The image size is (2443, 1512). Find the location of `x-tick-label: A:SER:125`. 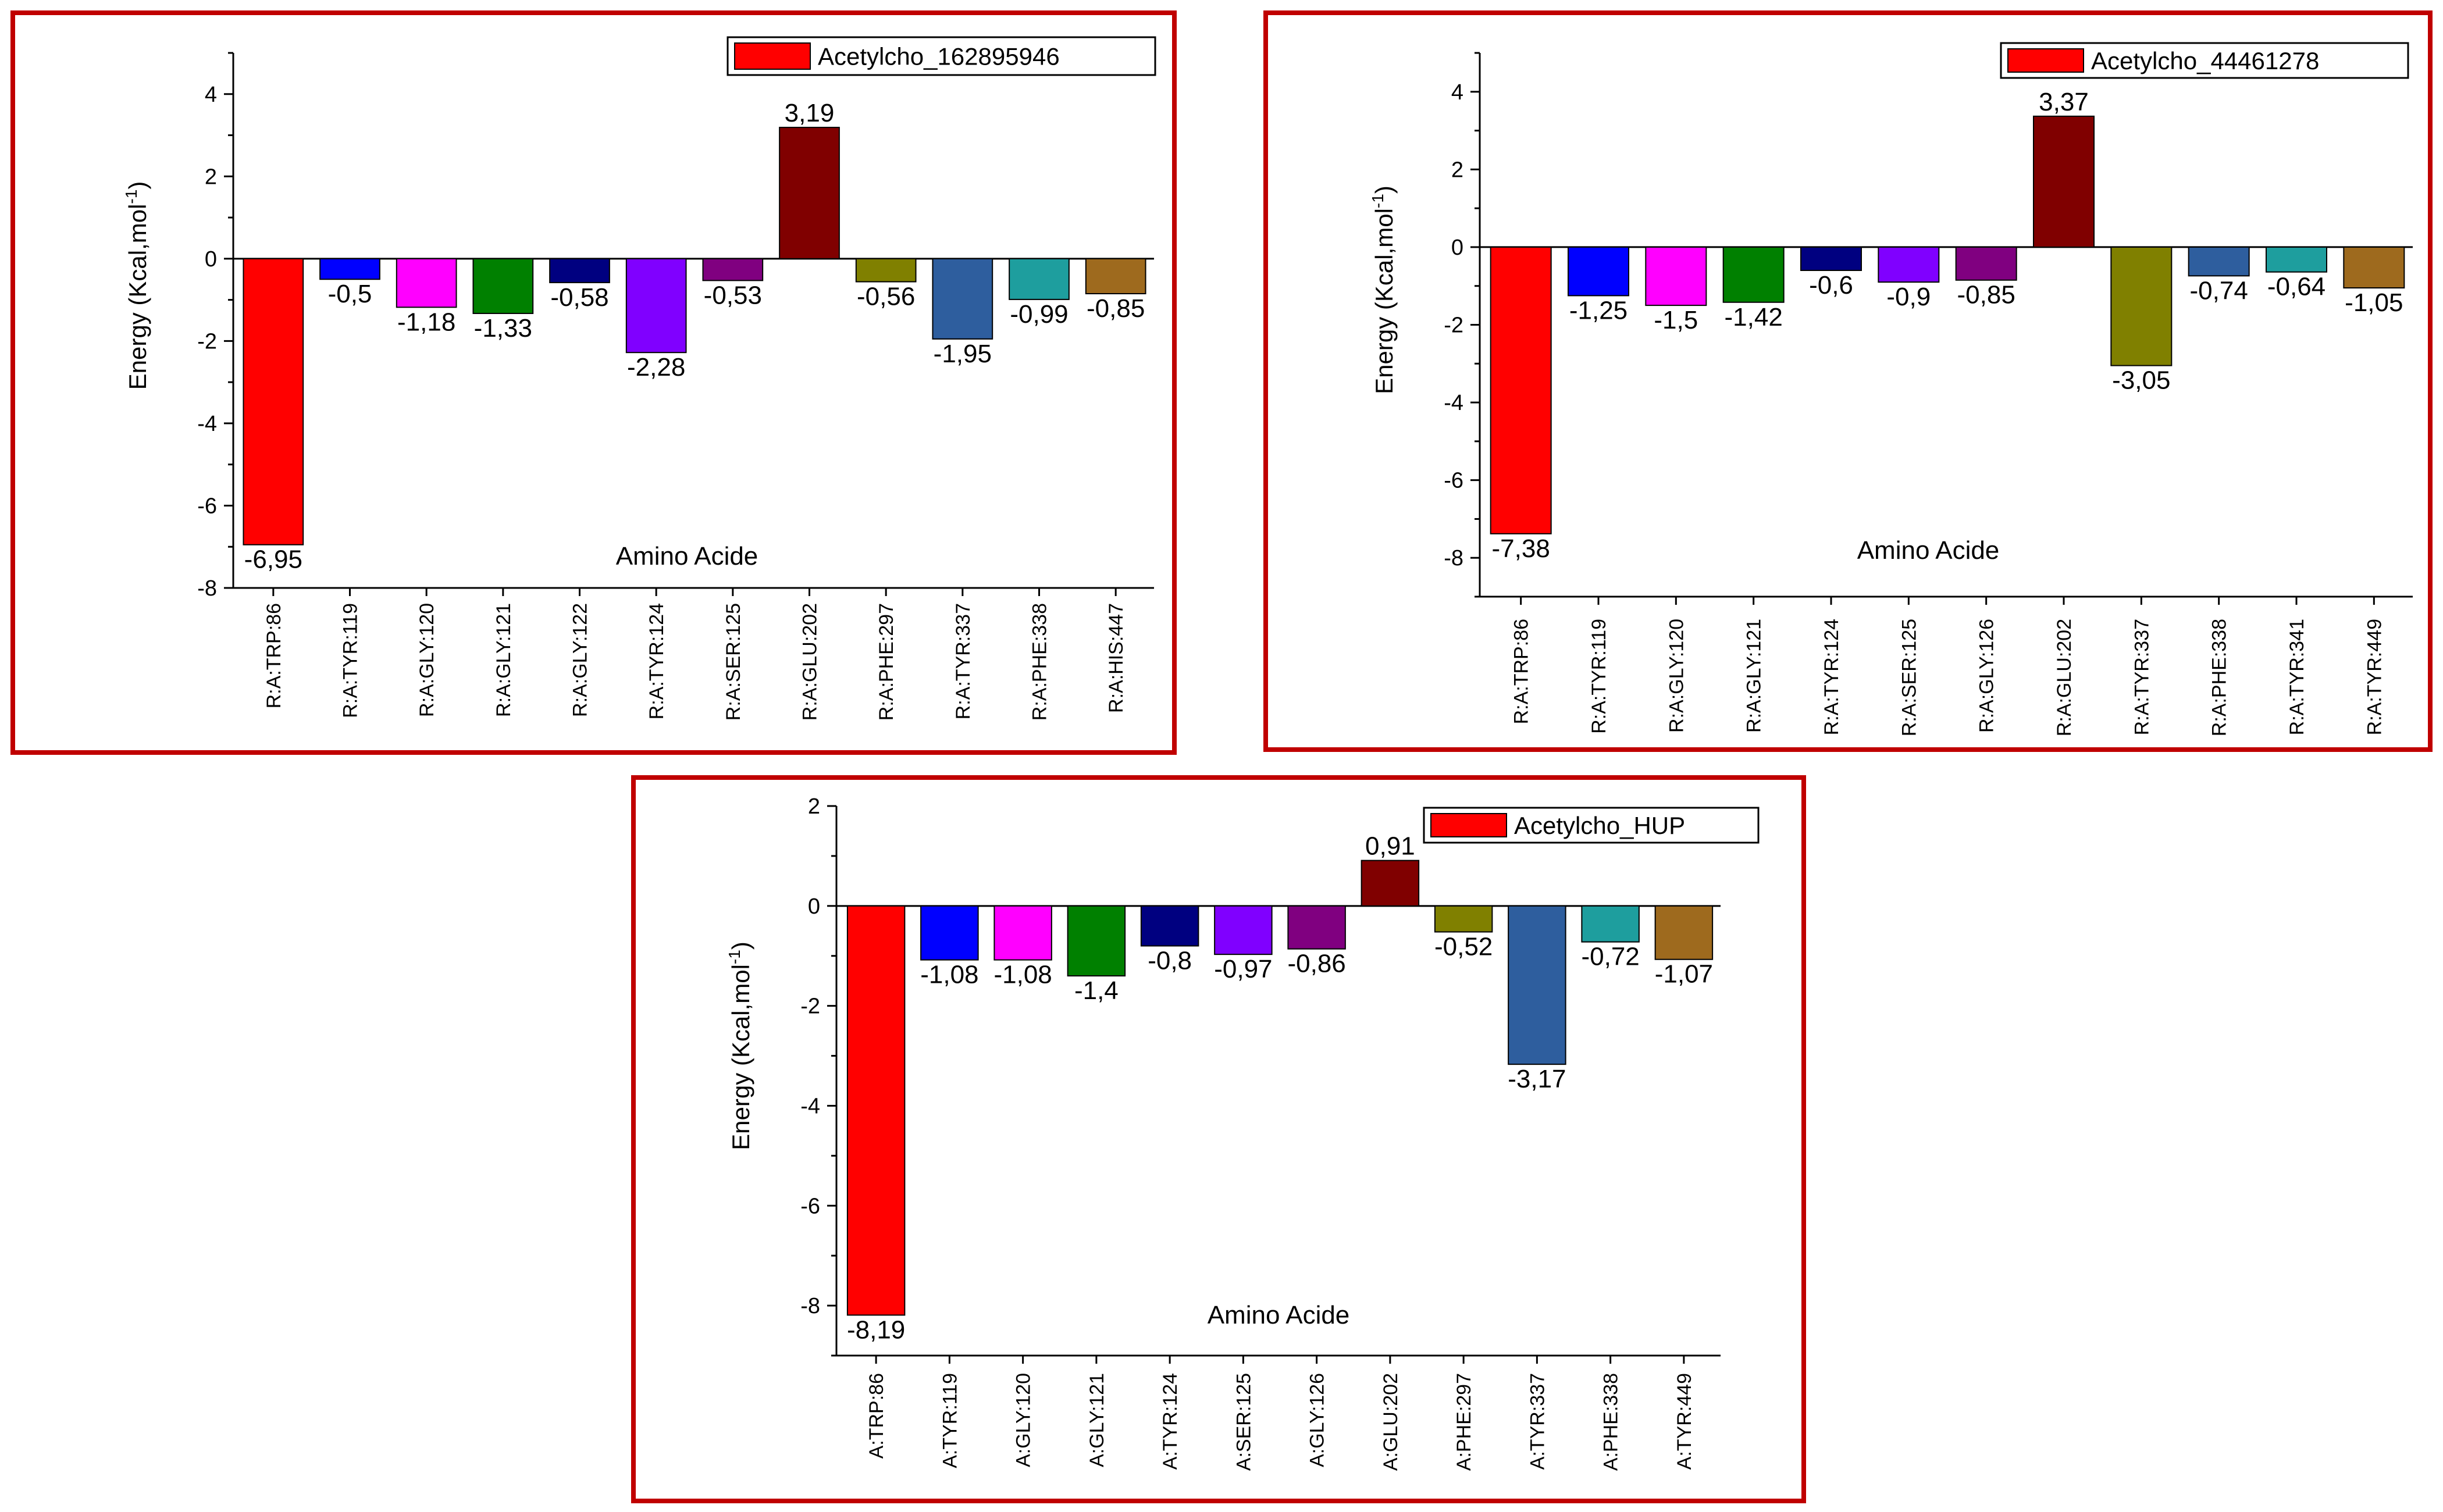

x-tick-label: A:SER:125 is located at coordinates (1244, 1422).